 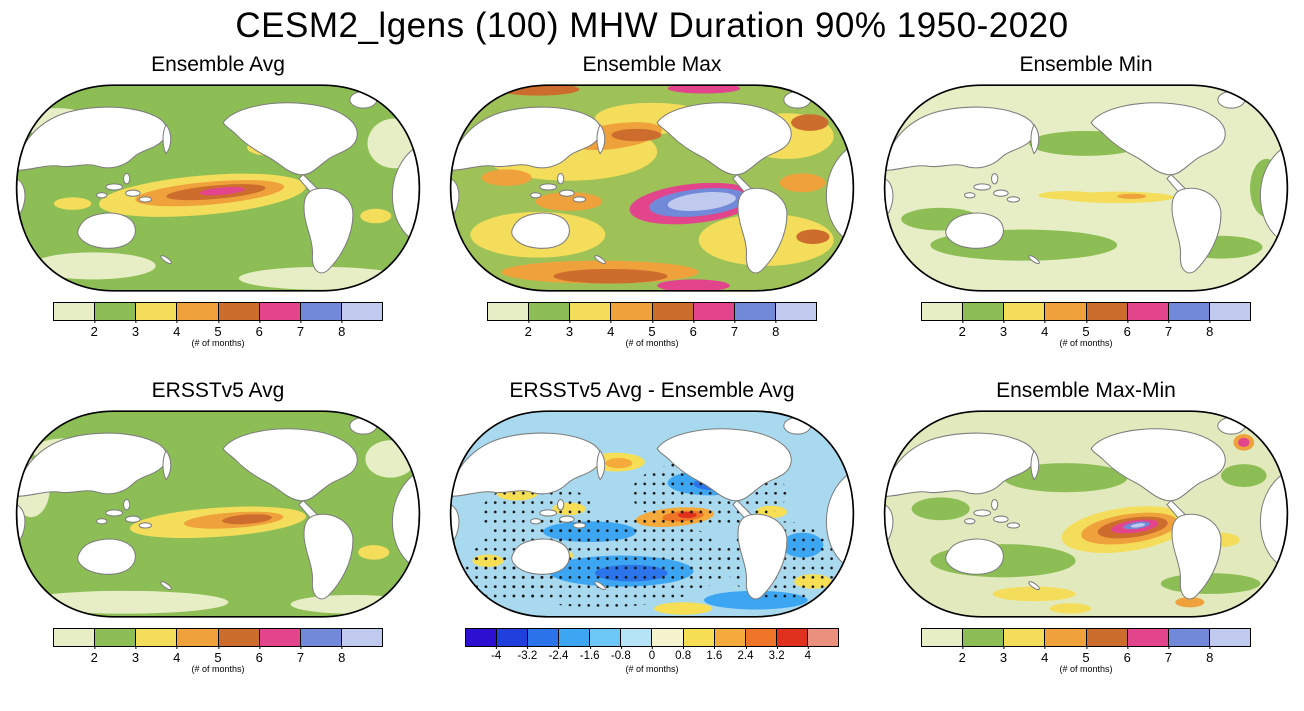 What do you see at coordinates (652, 64) in the screenshot?
I see `panel-title: Ensemble Max` at bounding box center [652, 64].